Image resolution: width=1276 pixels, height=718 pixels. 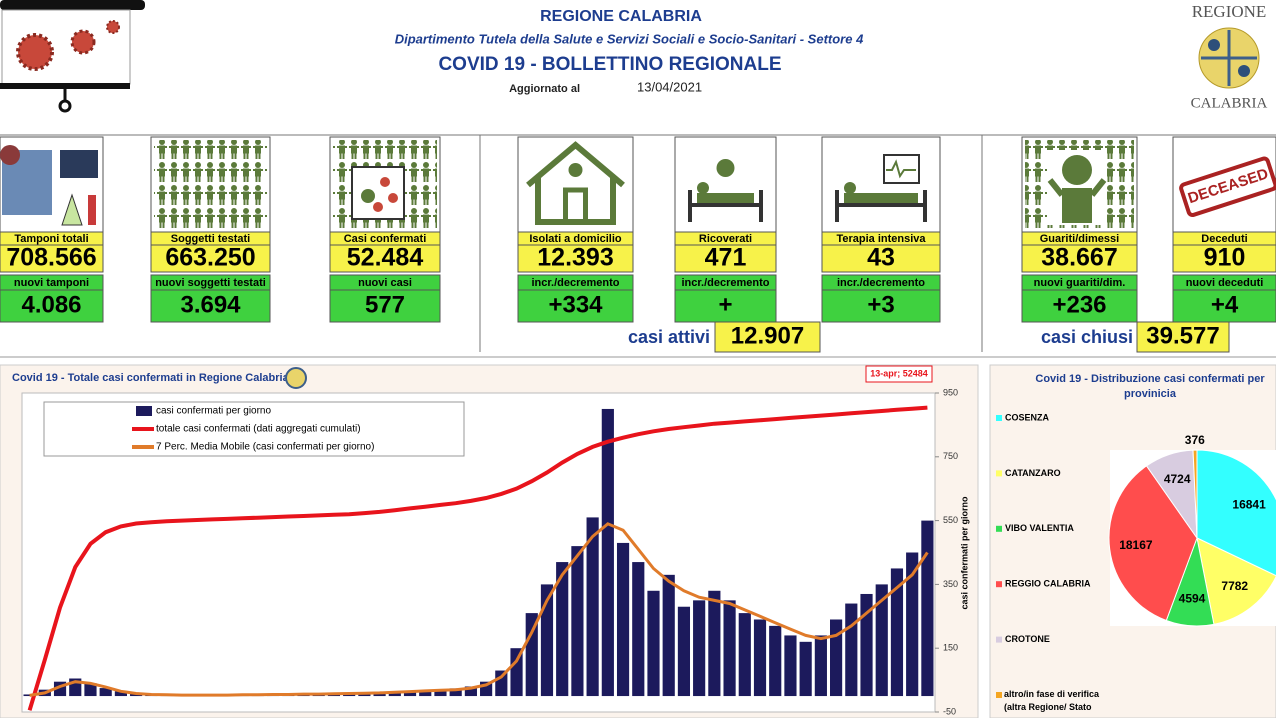 I want to click on kpi-label: Deceduti, so click(x=1224, y=239).